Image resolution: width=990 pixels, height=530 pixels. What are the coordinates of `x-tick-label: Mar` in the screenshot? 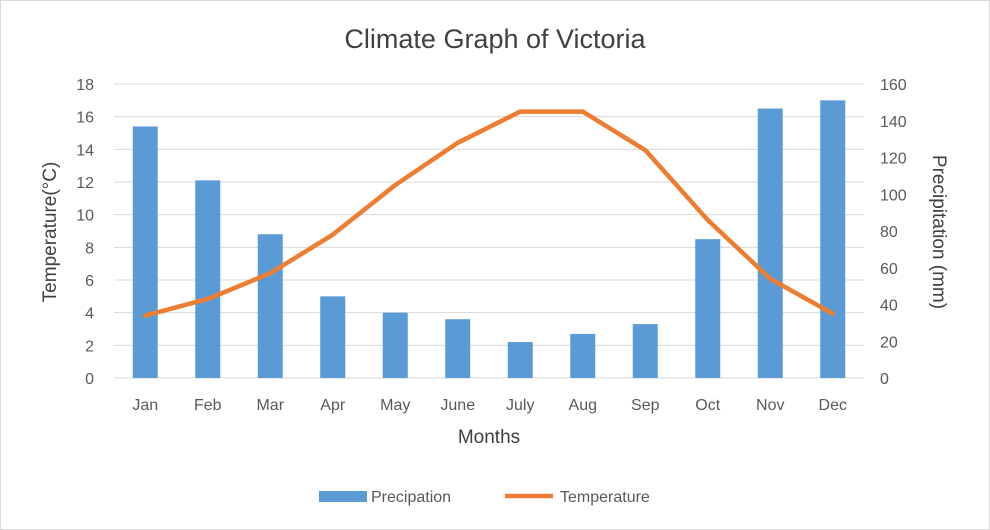 It's located at (270, 405).